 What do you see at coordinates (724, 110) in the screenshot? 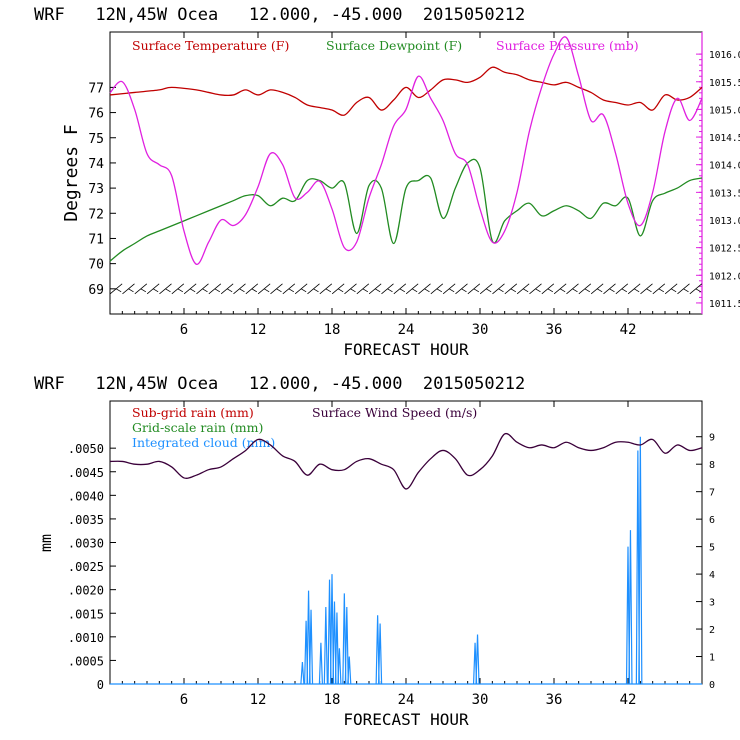
I see `y2-tick-label: 1015.0` at bounding box center [724, 110].